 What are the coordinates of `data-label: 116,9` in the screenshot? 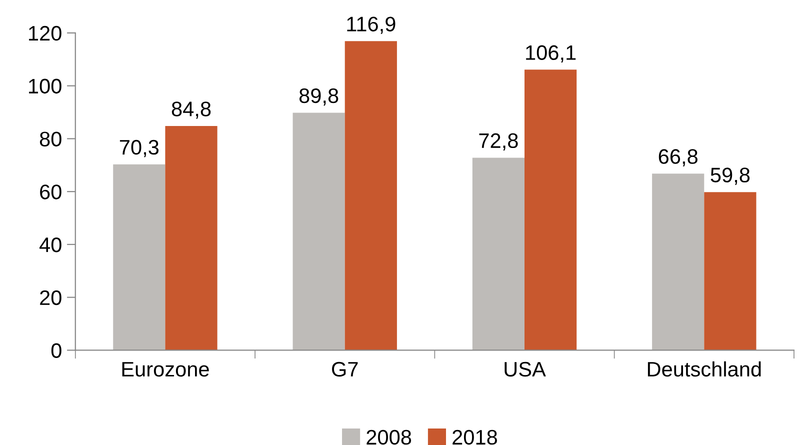 It's located at (371, 25).